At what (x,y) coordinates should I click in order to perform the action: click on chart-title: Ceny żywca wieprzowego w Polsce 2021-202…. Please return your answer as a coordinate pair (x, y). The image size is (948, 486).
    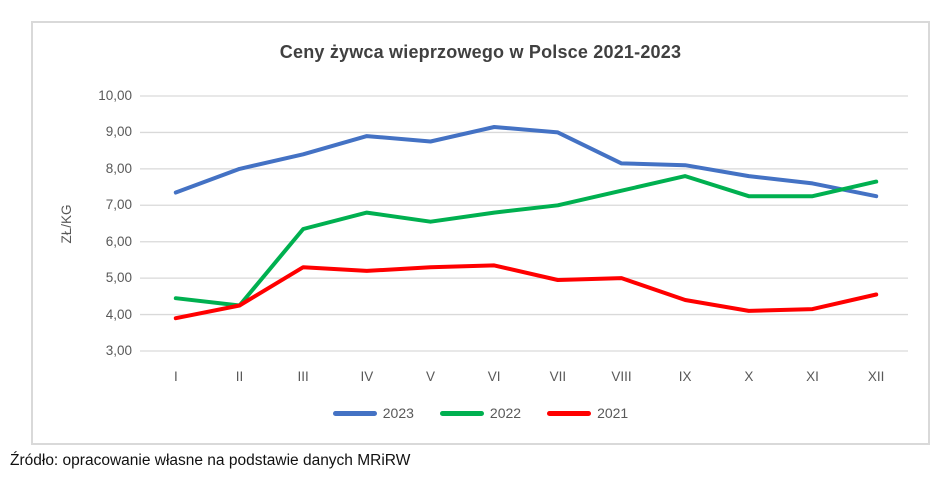
    Looking at the image, I should click on (480, 52).